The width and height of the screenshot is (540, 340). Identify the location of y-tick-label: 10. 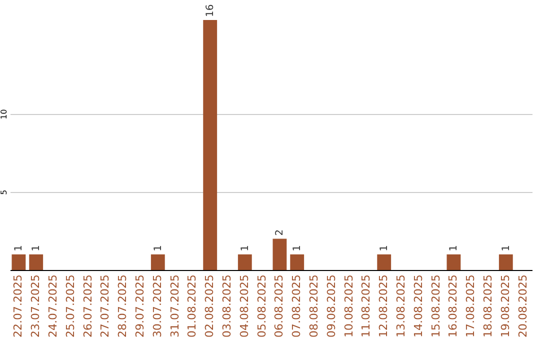
(4, 114).